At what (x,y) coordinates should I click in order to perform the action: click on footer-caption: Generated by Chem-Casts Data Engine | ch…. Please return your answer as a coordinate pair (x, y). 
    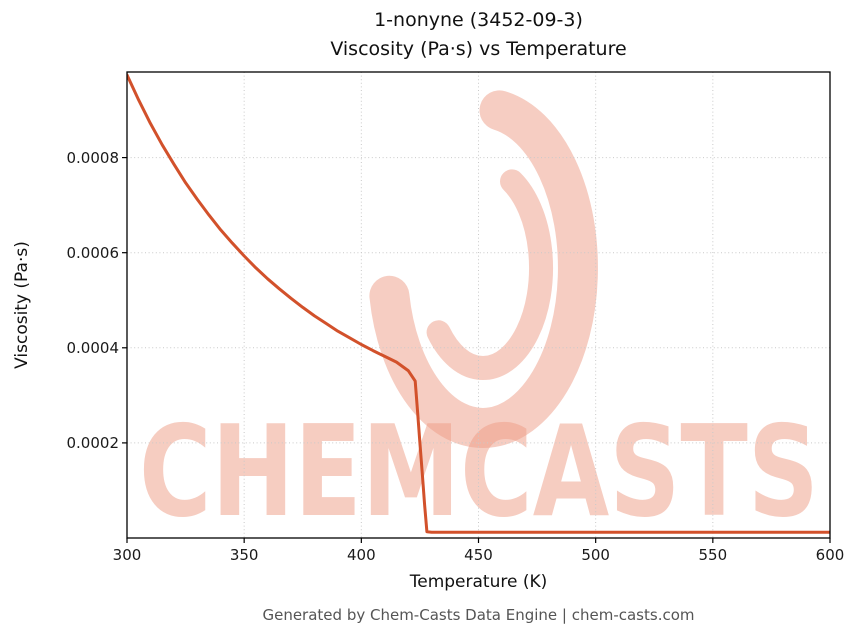
    Looking at the image, I should click on (478, 615).